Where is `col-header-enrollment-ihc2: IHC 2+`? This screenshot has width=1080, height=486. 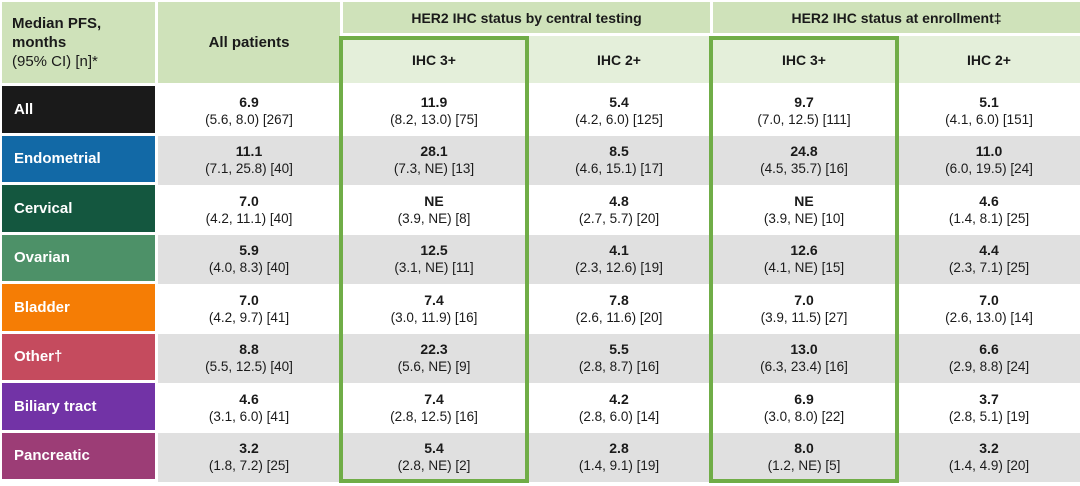
col-header-enrollment-ihc2: IHC 2+ is located at coordinates (989, 61).